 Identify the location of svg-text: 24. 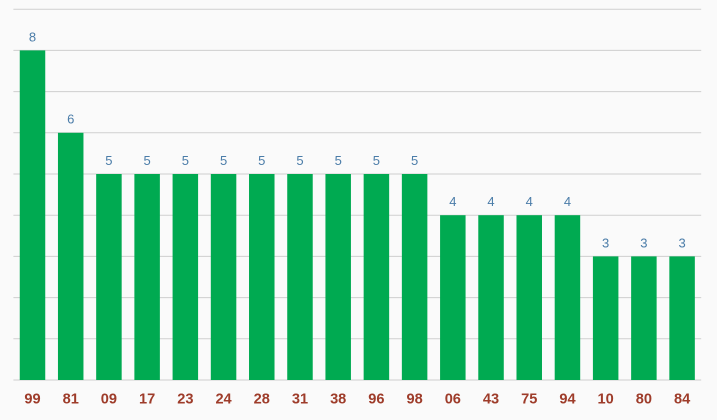
(223, 399).